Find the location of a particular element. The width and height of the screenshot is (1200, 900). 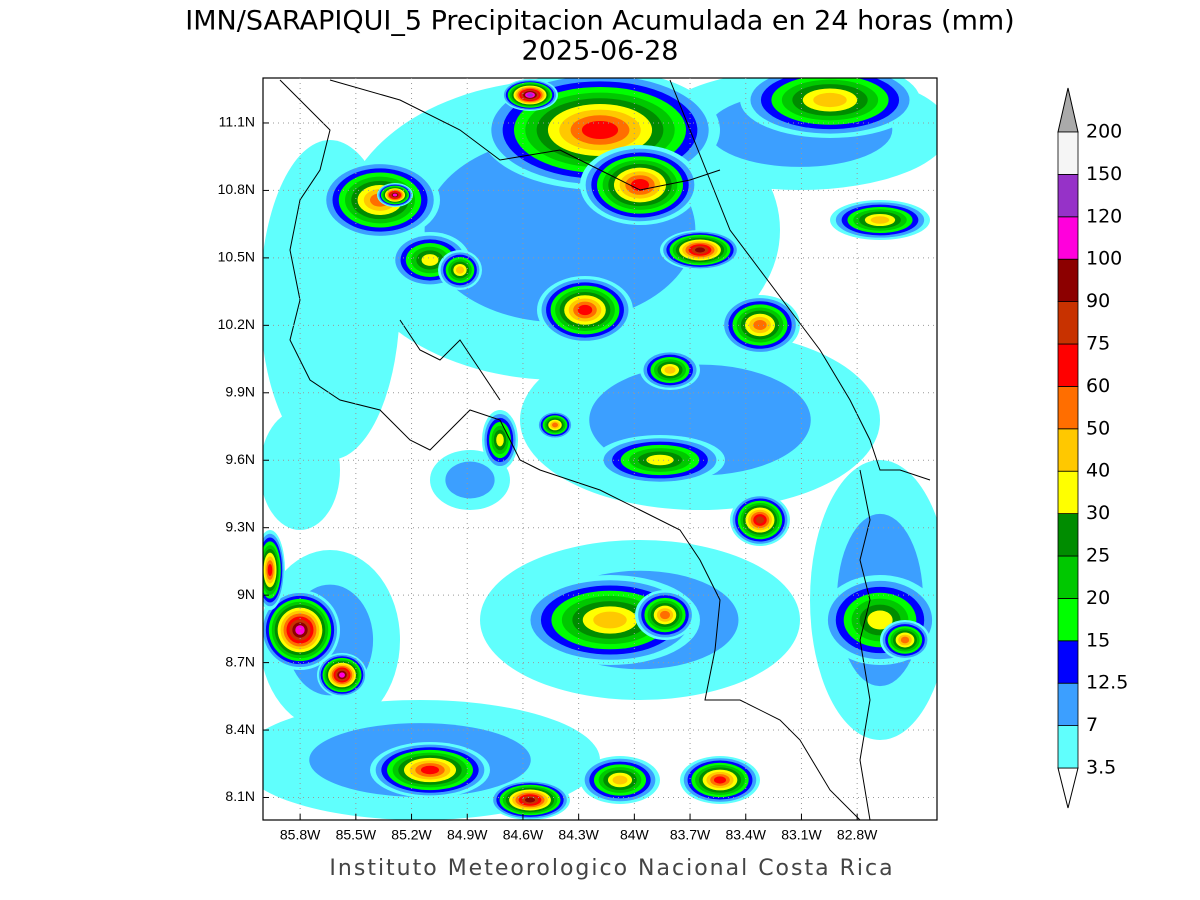

y-tick-label: 10.5N is located at coordinates (236, 257).